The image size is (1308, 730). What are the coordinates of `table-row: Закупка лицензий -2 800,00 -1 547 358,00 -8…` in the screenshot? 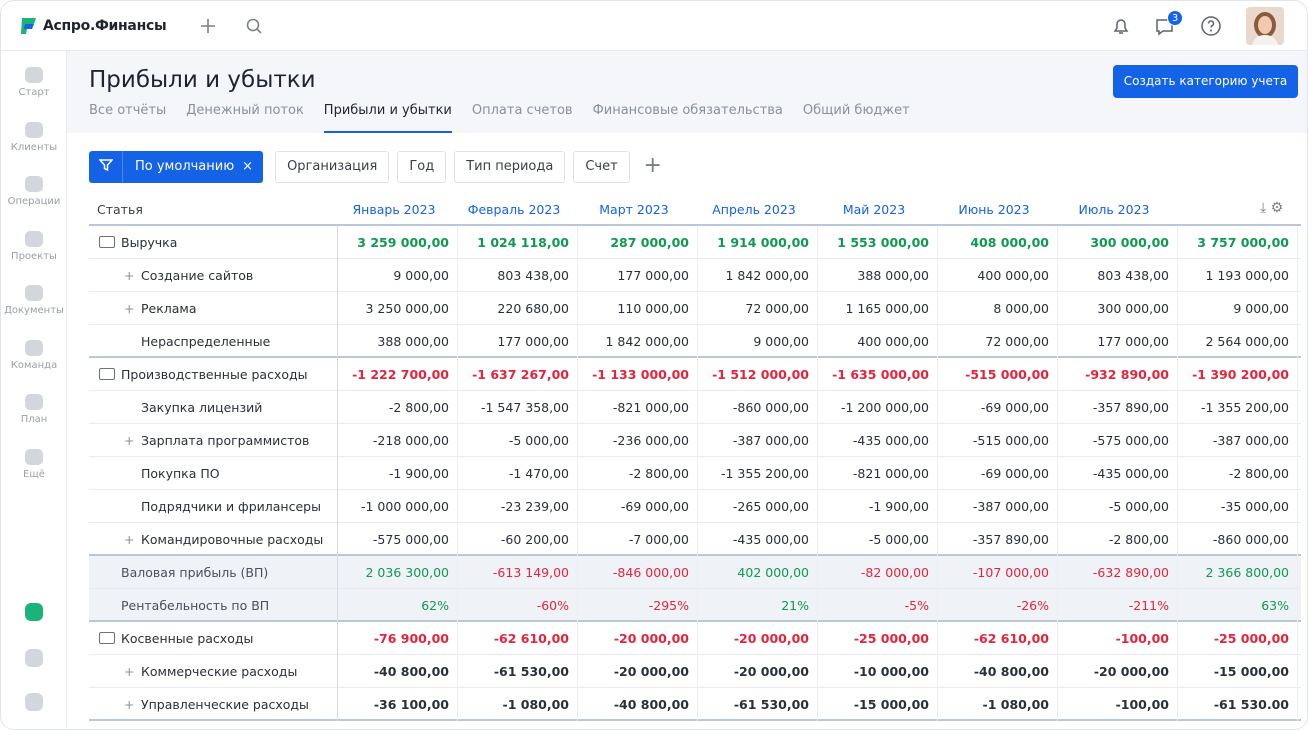 It's located at (695, 407).